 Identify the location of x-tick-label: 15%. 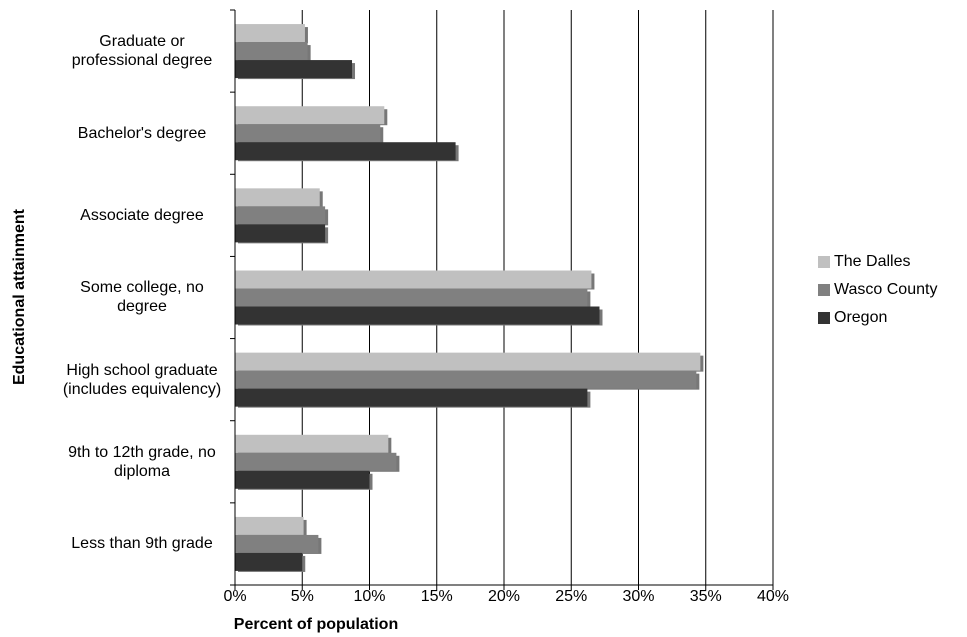
(437, 596).